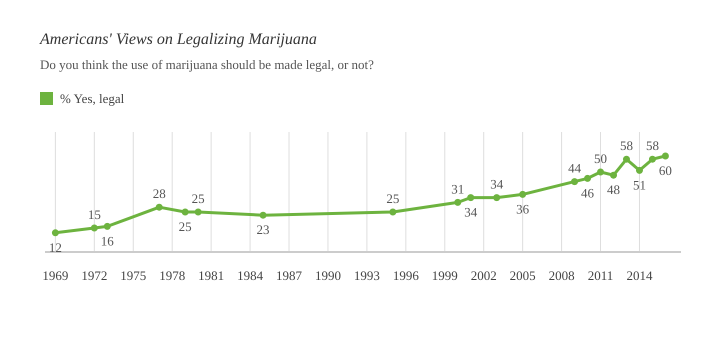 The height and width of the screenshot is (340, 710). Describe the element at coordinates (289, 275) in the screenshot. I see `x-tick-label: 1987` at that location.